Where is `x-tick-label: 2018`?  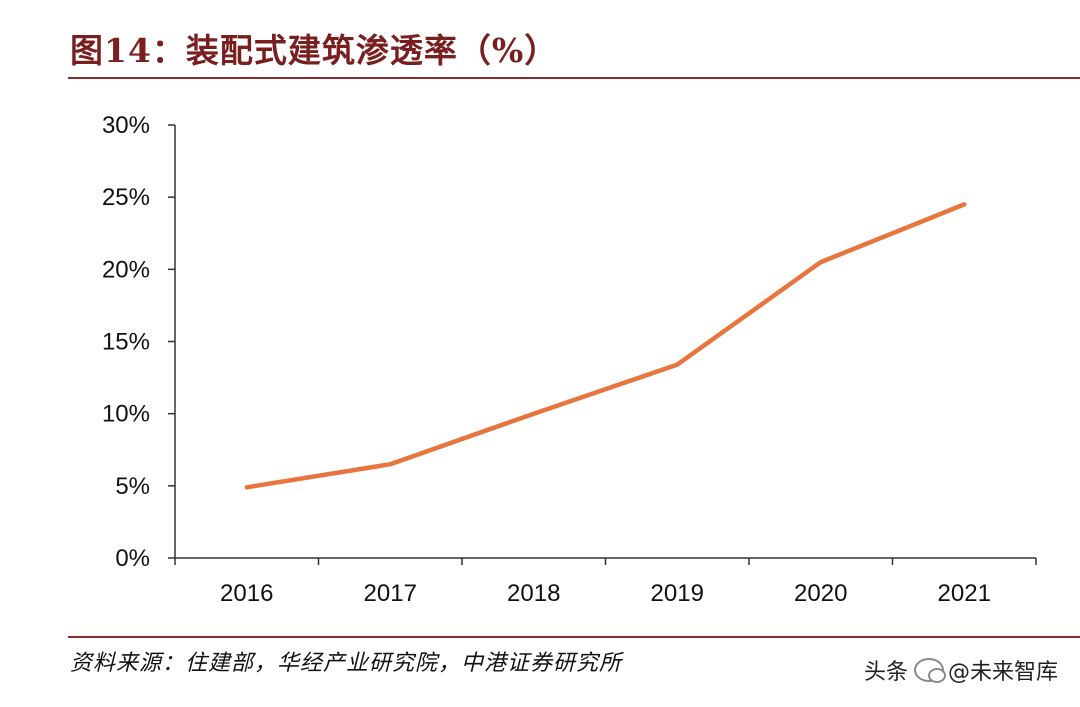 x-tick-label: 2018 is located at coordinates (533, 593).